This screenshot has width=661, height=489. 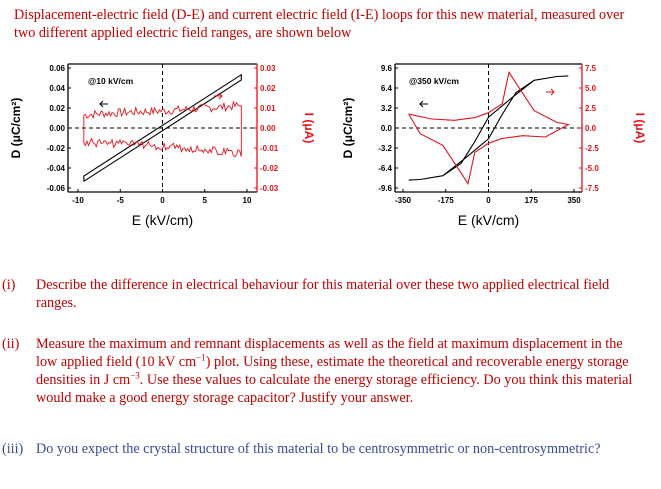 I want to click on chart-2-ytick-left-label: -6.4, so click(x=385, y=168).